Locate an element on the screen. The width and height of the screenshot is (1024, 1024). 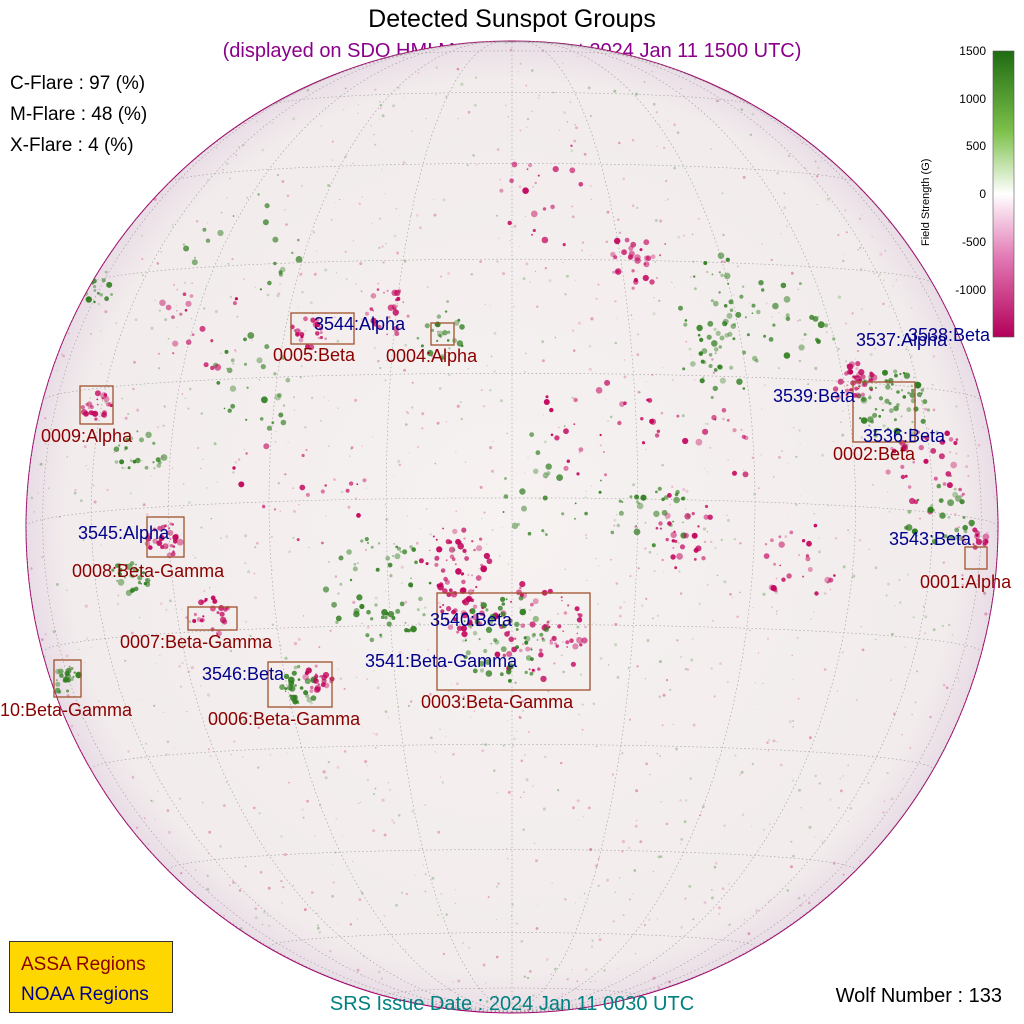
assa-region-label: 0006:Beta-Gamma is located at coordinates (284, 719).